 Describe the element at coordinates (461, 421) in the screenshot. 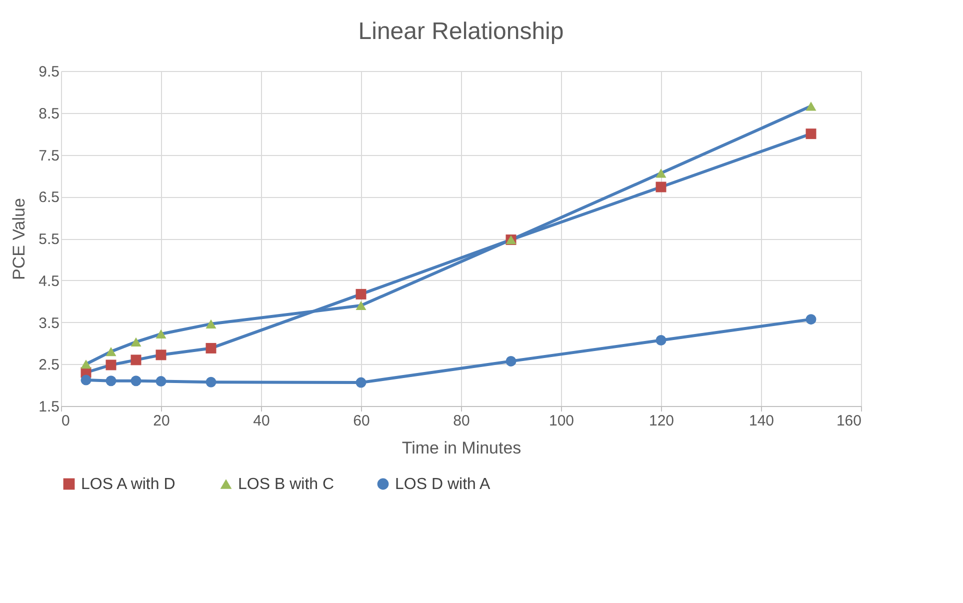

I see `x-tick-label: 80` at that location.